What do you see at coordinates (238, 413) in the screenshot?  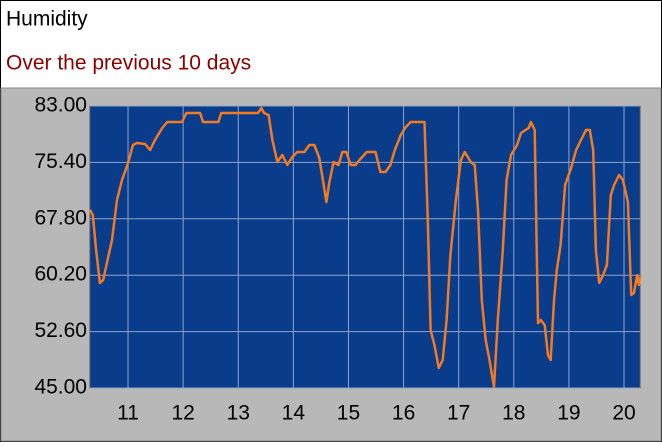 I see `x-tick-label: 13` at bounding box center [238, 413].